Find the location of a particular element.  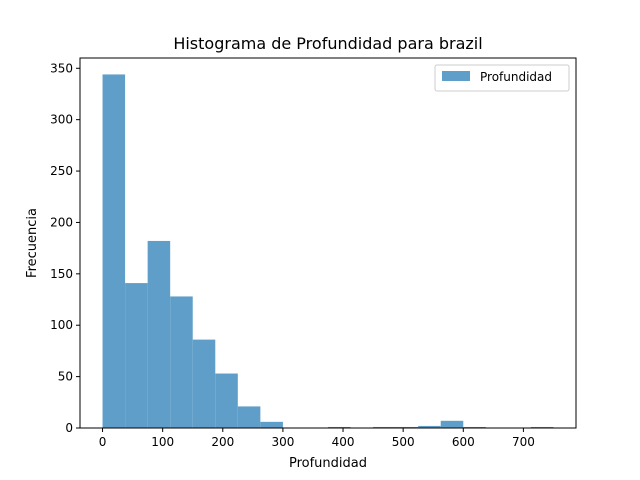

y-tick-label: 50 is located at coordinates (65, 377).